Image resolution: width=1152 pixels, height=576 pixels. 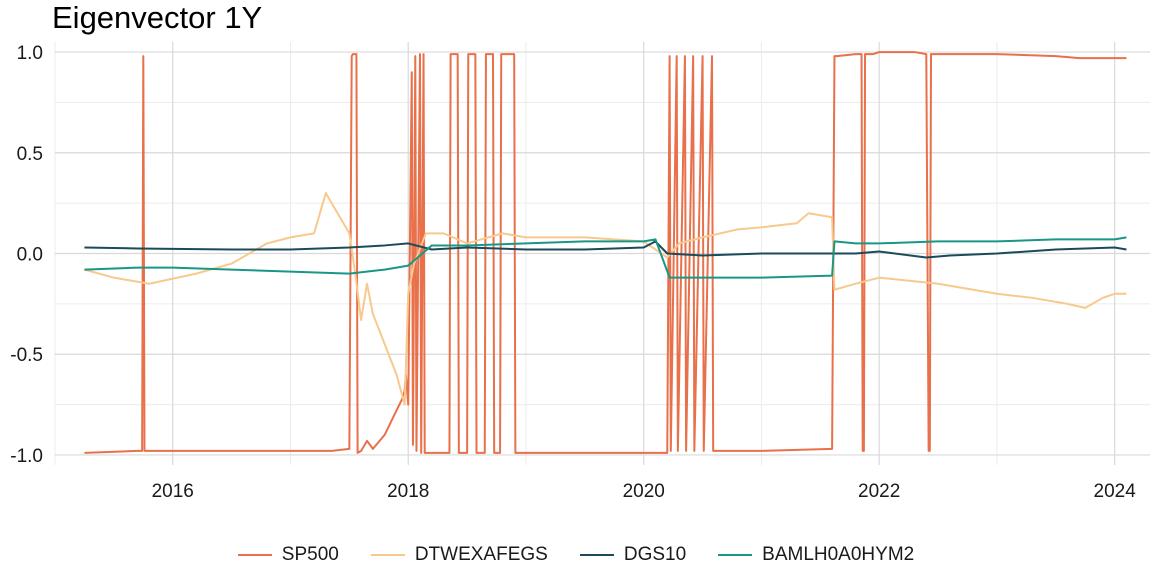 What do you see at coordinates (173, 491) in the screenshot?
I see `x-tick-label: 2016` at bounding box center [173, 491].